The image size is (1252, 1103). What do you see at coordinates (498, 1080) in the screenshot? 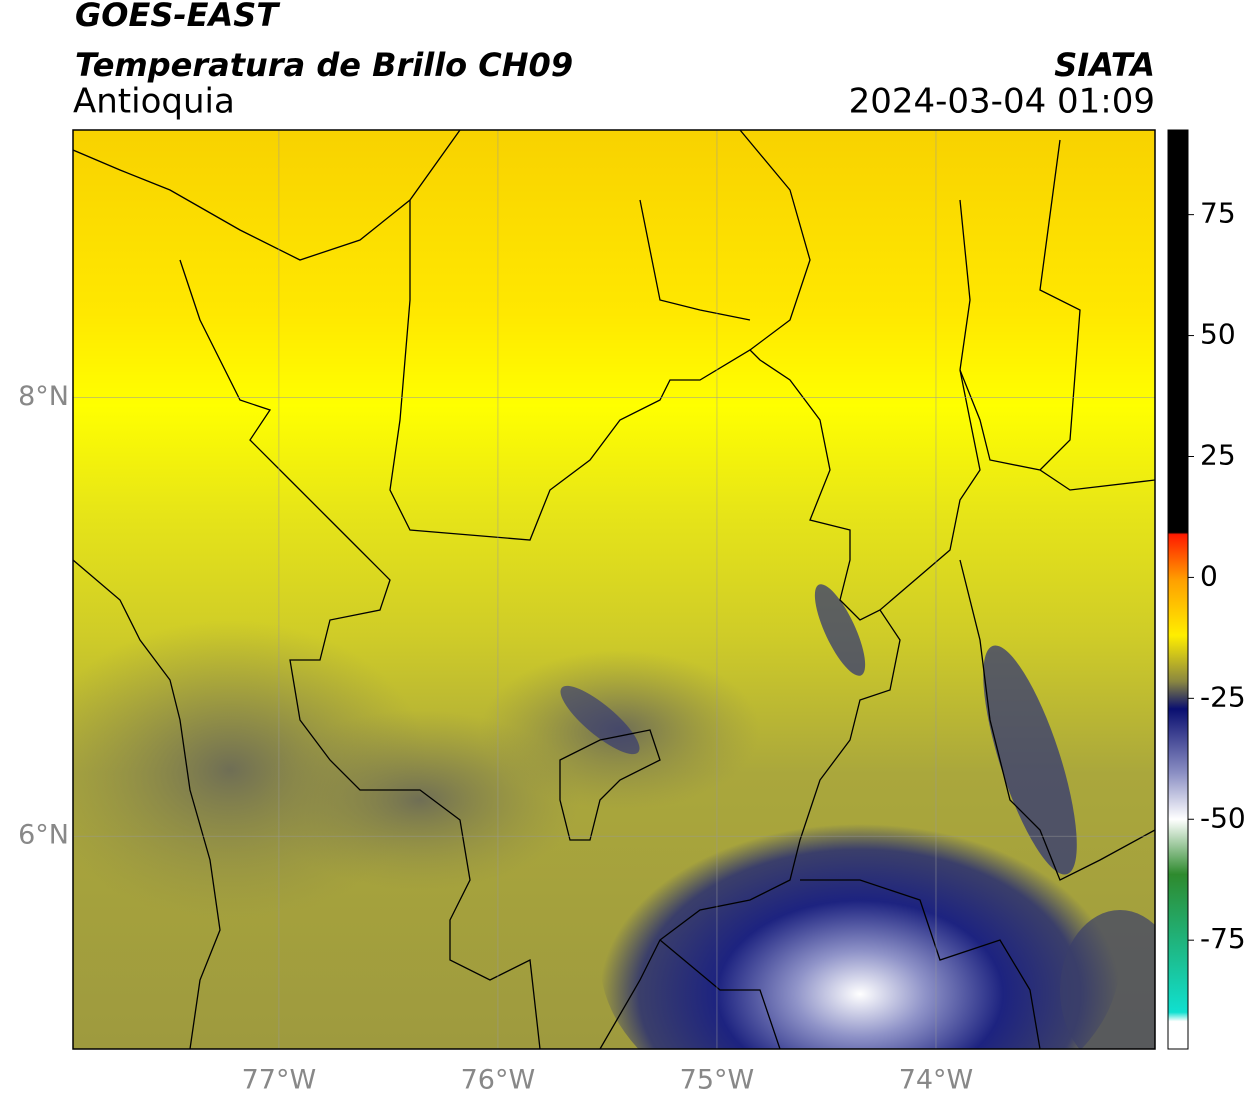
I see `x-tick-label: 76°W` at bounding box center [498, 1080].